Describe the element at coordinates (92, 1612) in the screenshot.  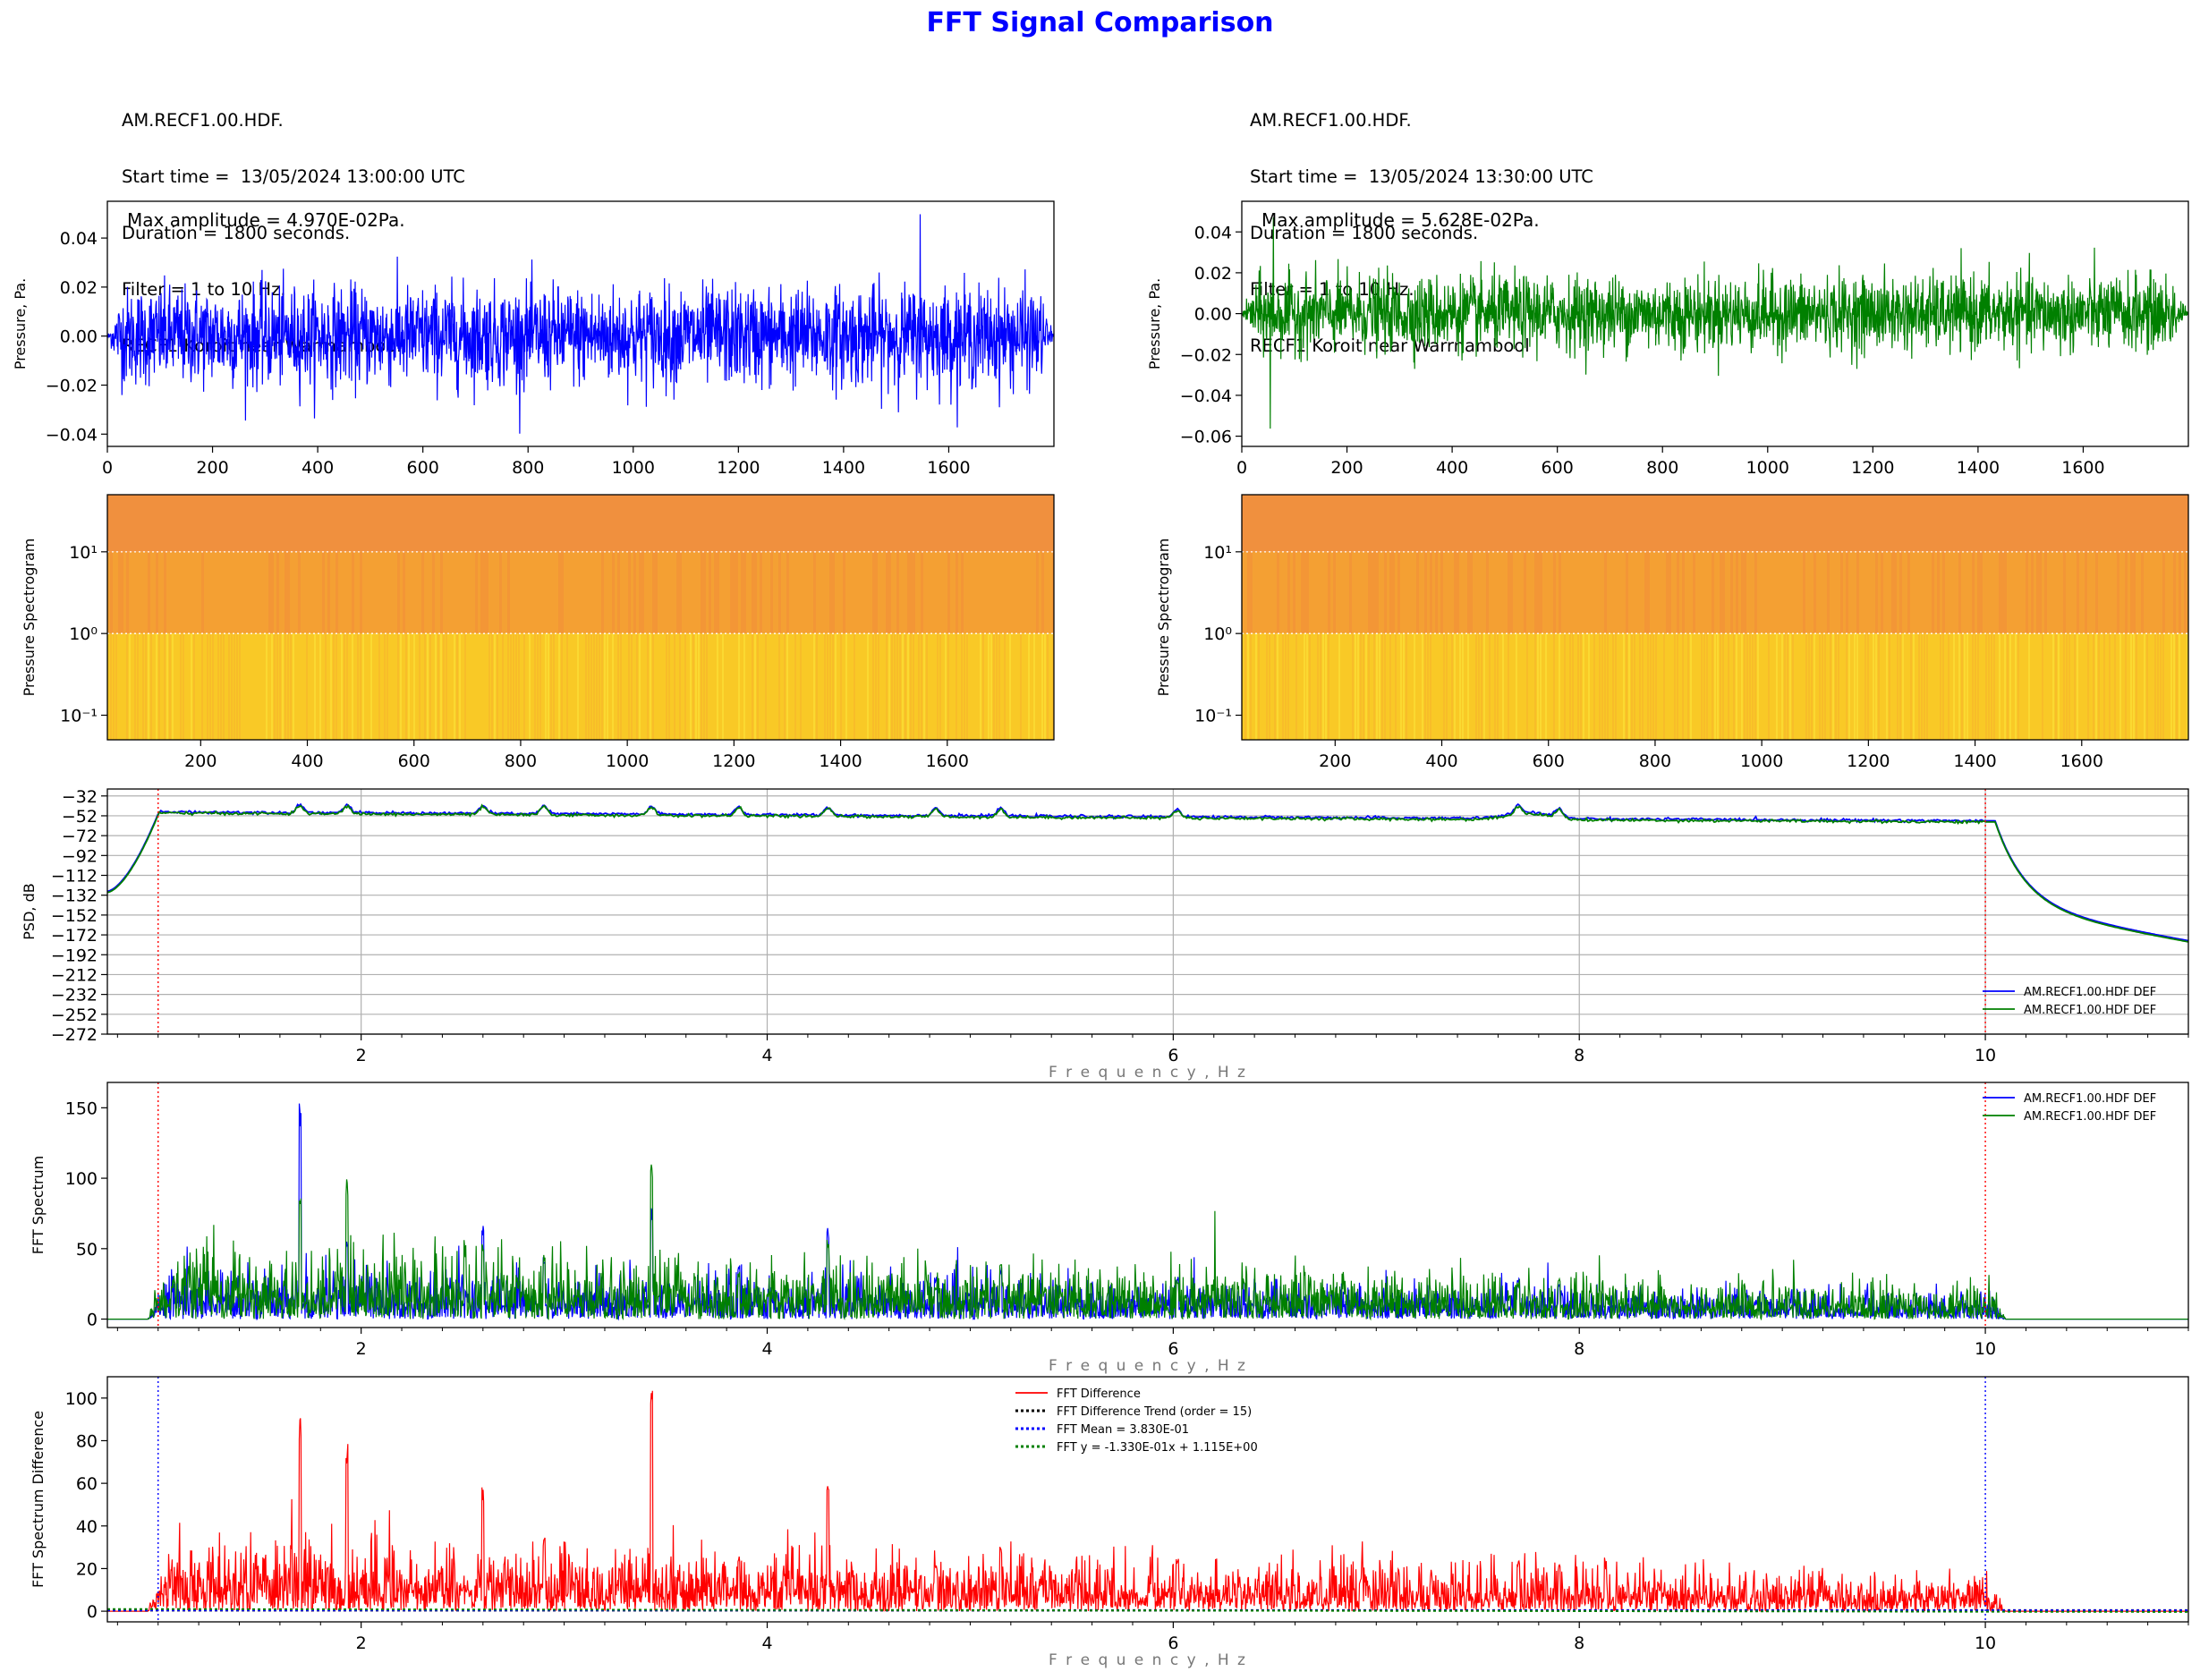
I see `y-tick-label: 0` at that location.